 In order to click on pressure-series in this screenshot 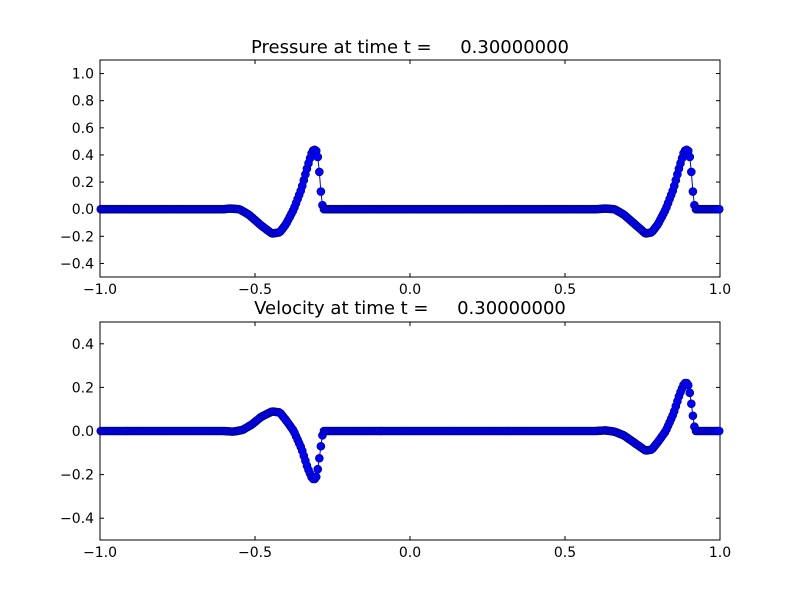, I will do `click(410, 191)`.